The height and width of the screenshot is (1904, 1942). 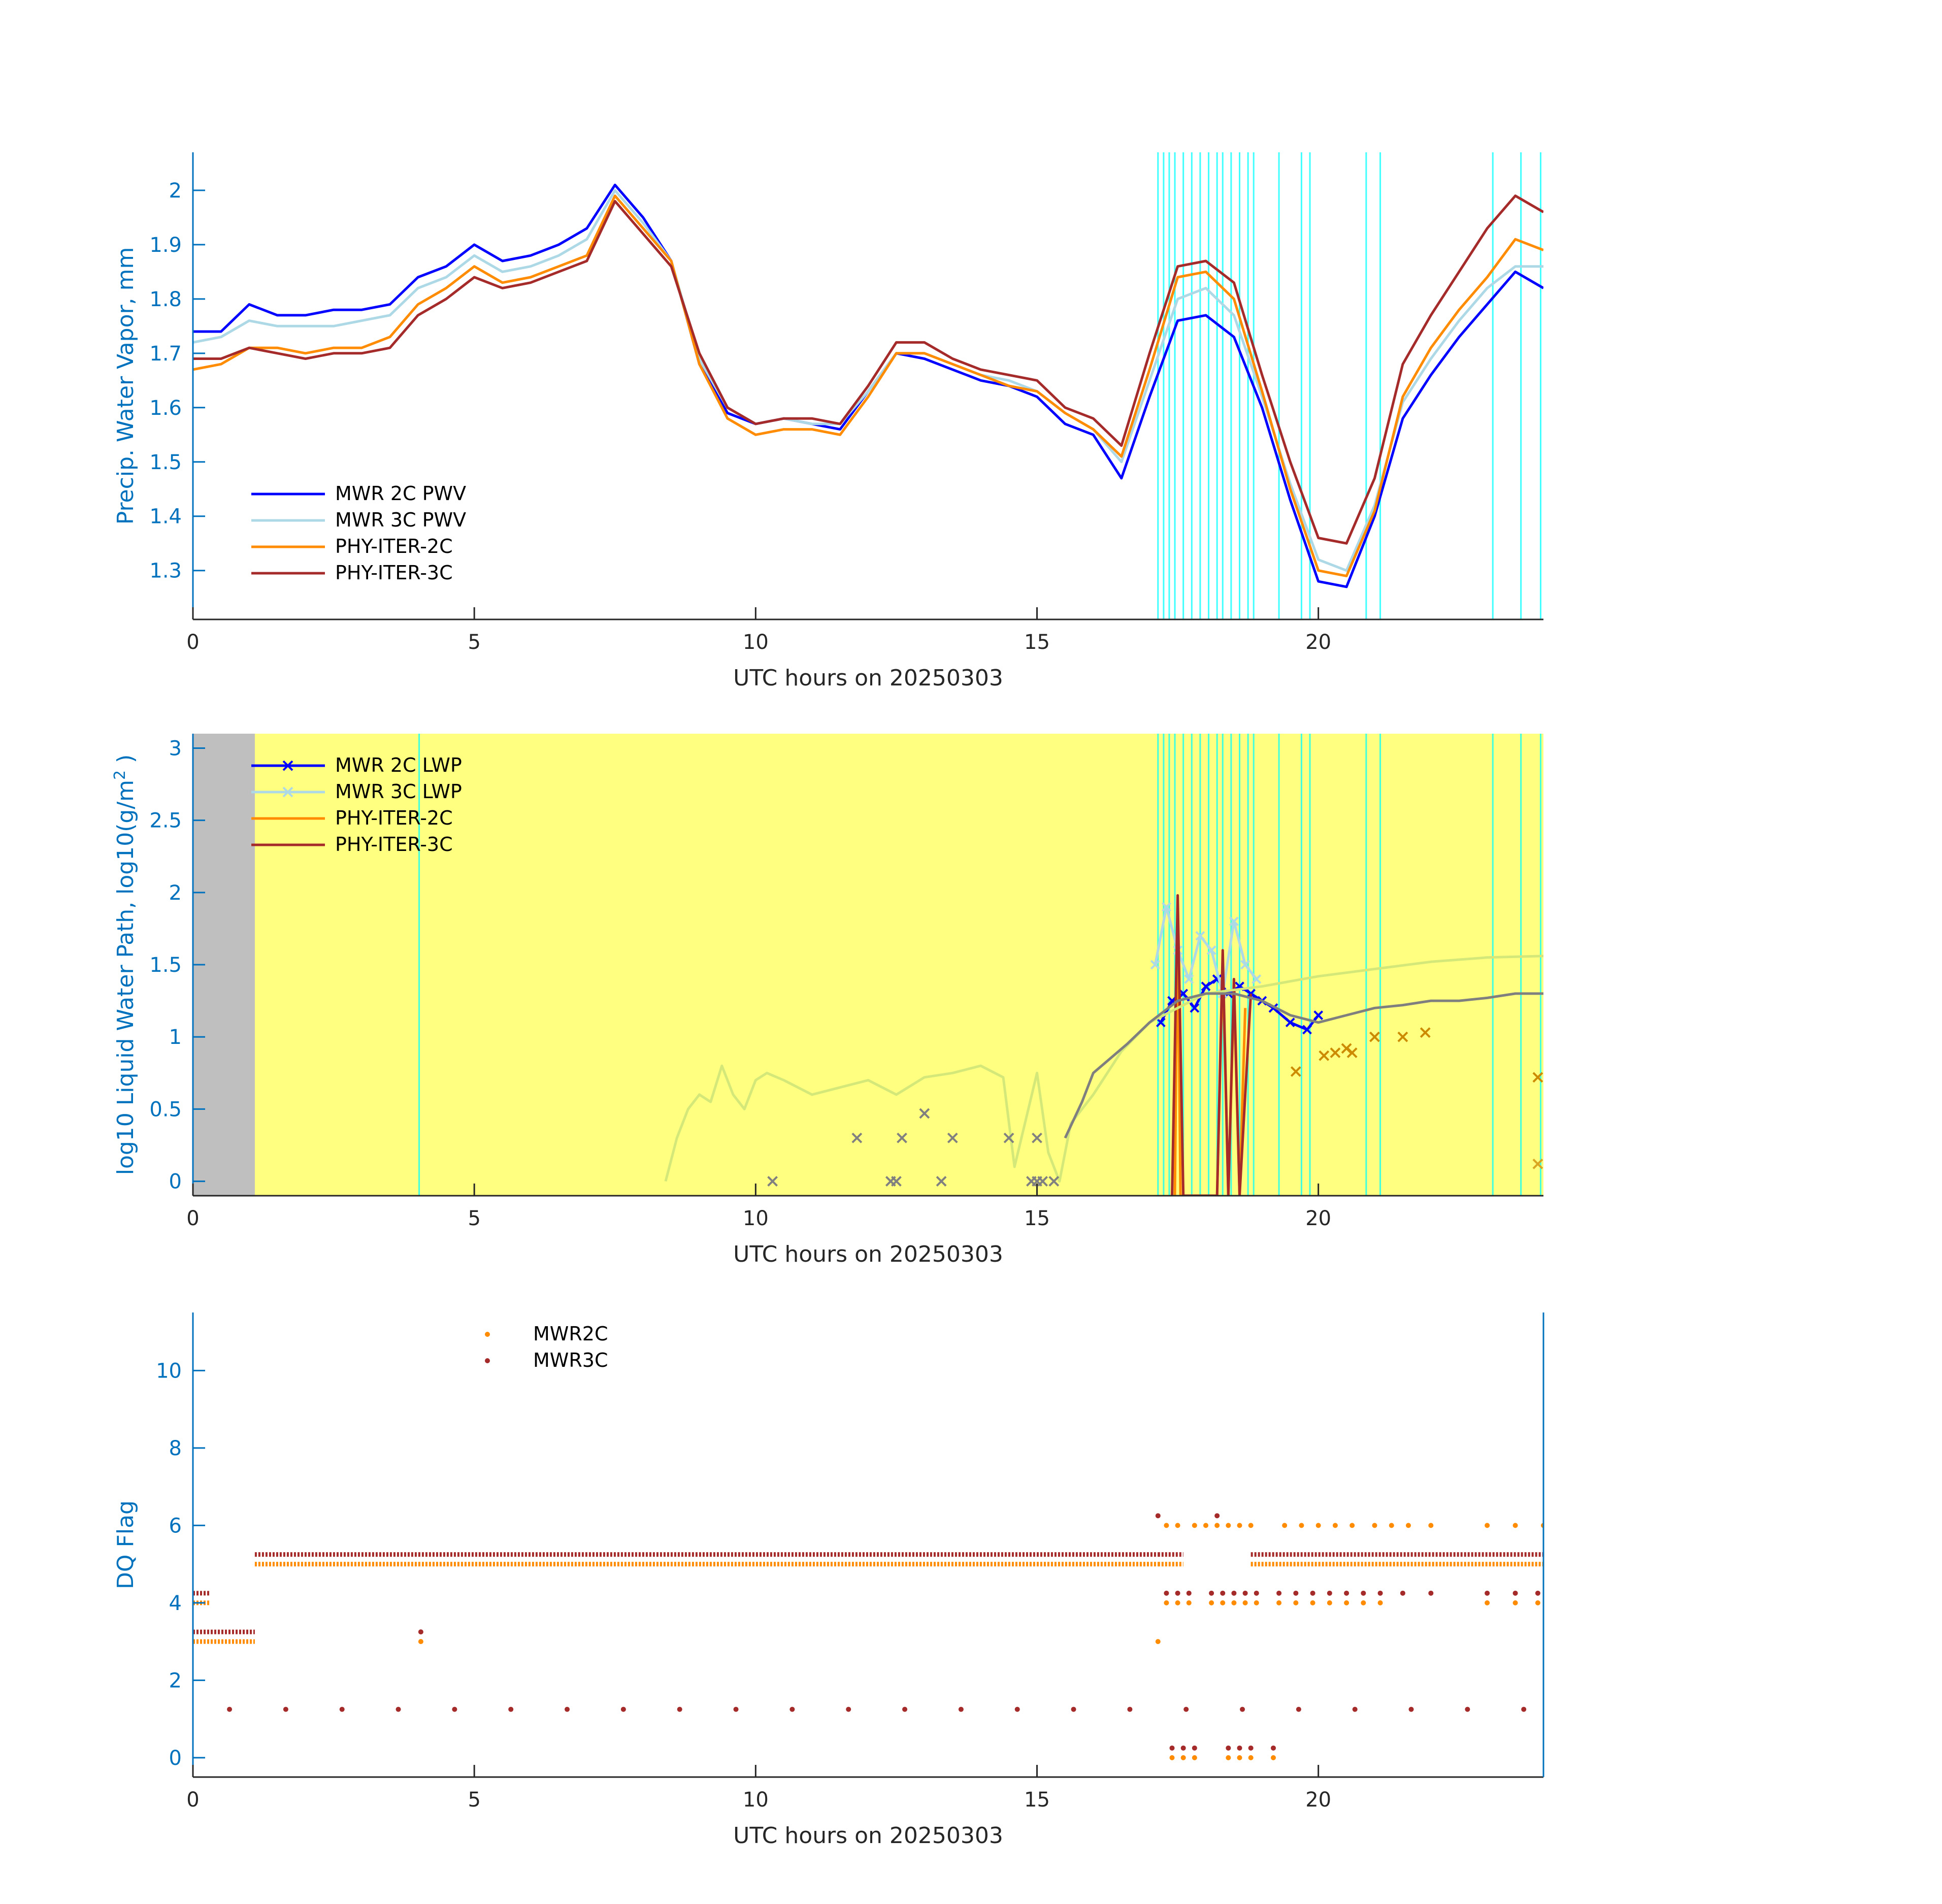 What do you see at coordinates (165, 409) in the screenshot?
I see `y-tick-label: 1.6` at bounding box center [165, 409].